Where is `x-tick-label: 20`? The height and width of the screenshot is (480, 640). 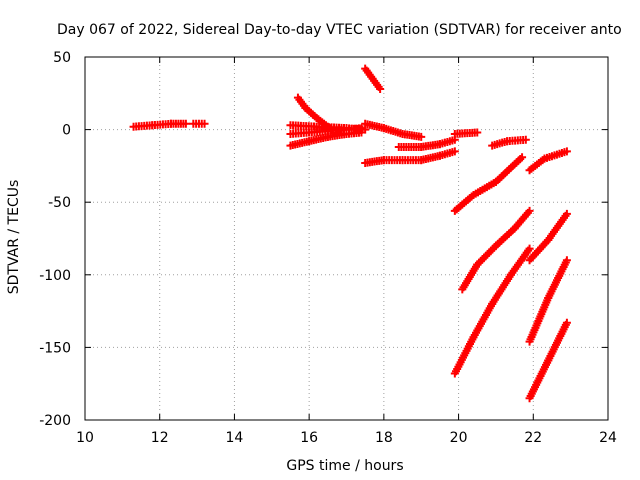 x-tick-label: 20 is located at coordinates (459, 438).